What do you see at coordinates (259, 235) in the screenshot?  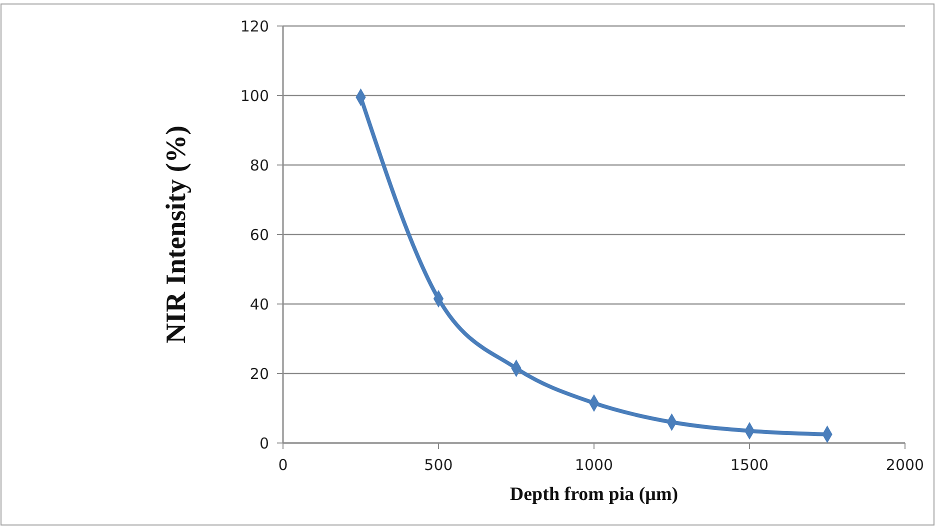 I see `y-tick-label: 60` at bounding box center [259, 235].